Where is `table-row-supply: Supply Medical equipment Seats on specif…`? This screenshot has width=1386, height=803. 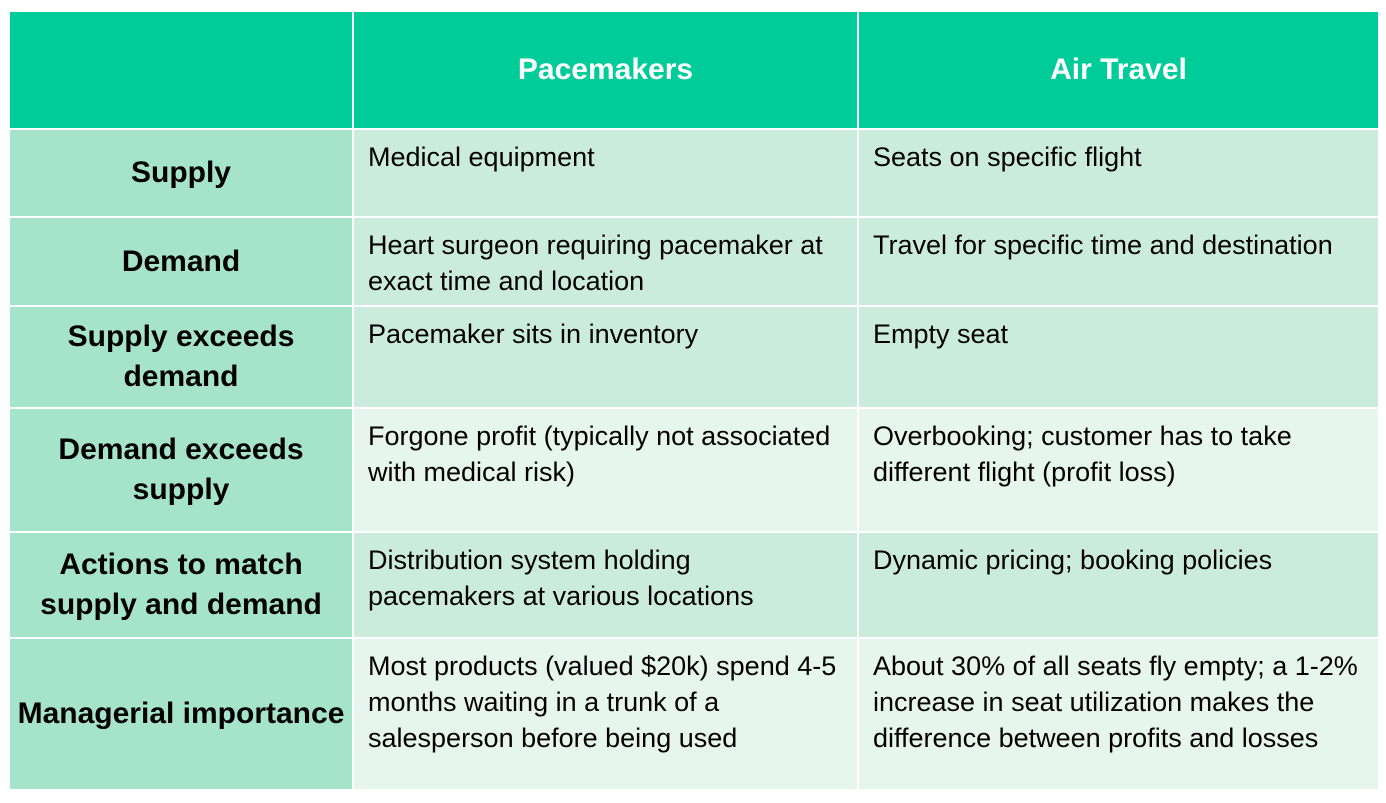 table-row-supply: Supply Medical equipment Seats on specif… is located at coordinates (694, 173).